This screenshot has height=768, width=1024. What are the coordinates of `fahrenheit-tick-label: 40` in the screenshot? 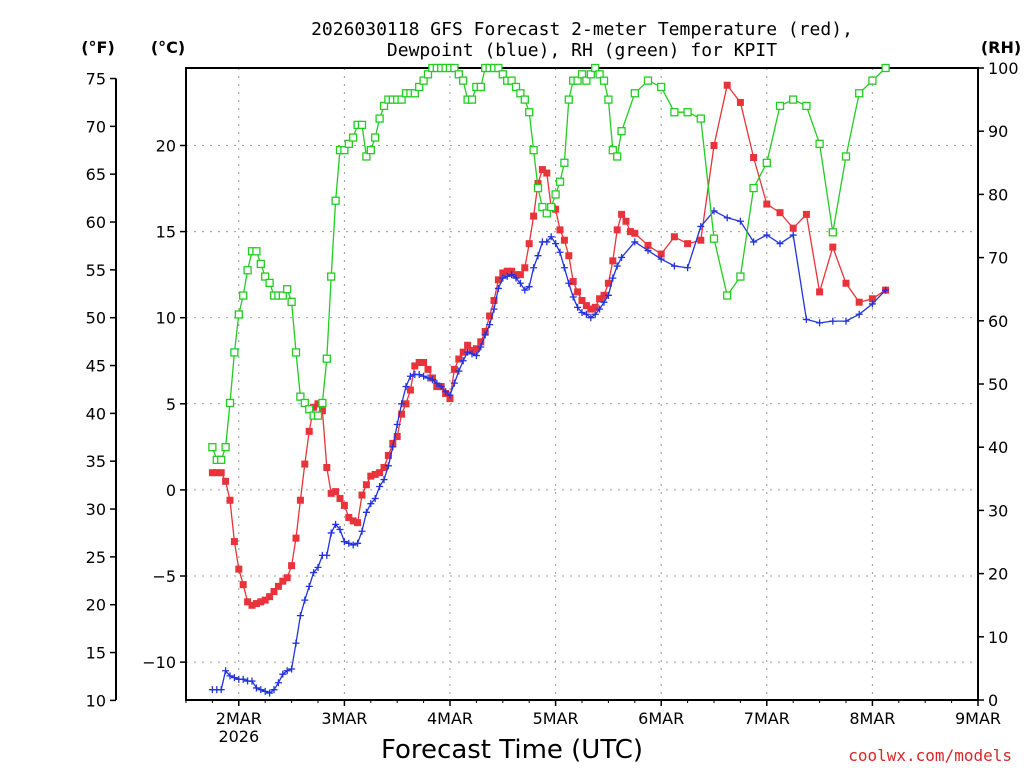 It's located at (96, 413).